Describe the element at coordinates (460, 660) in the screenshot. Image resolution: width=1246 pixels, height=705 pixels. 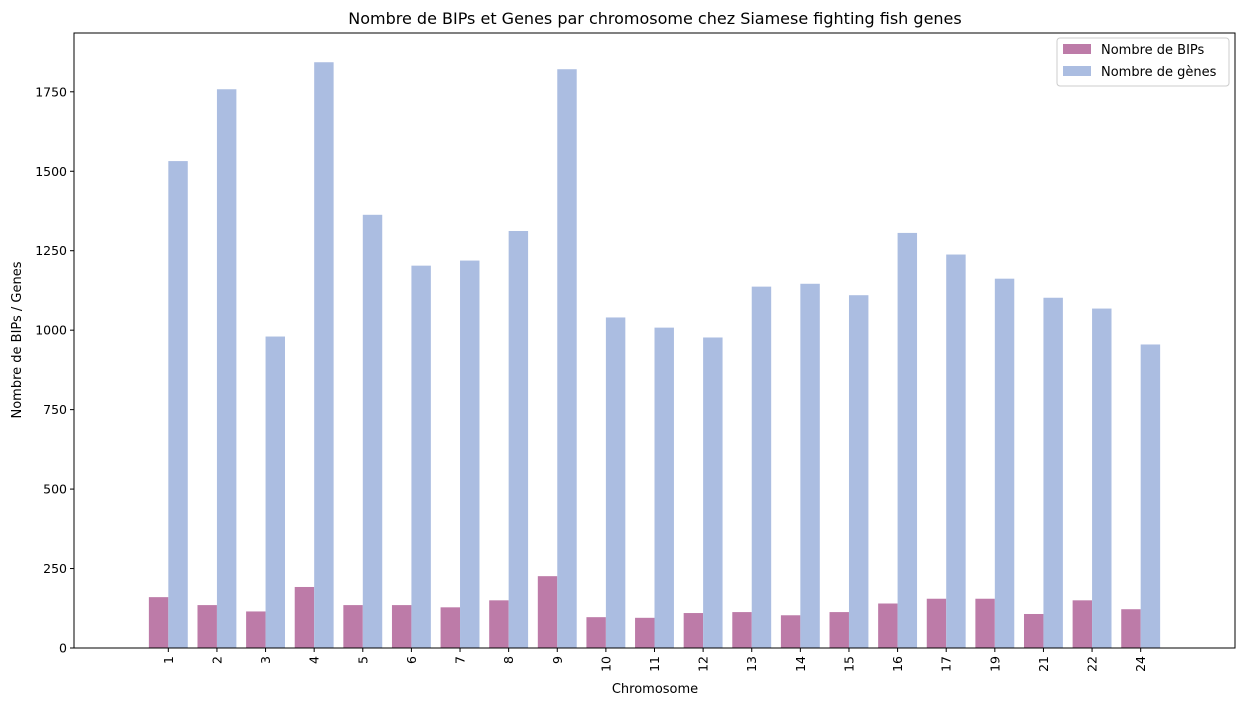
I see `x-tick-label: 7` at that location.